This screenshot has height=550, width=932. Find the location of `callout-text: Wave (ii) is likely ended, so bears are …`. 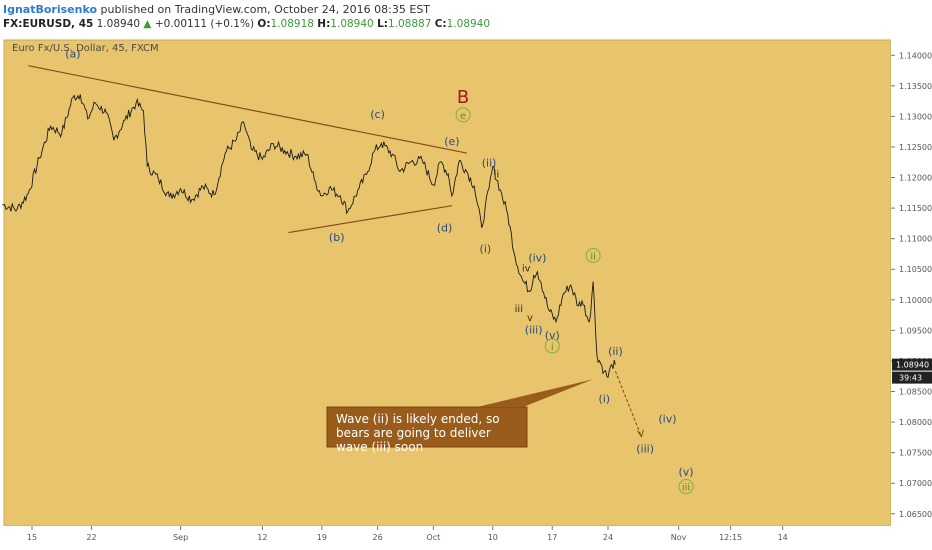

callout-text: Wave (ii) is likely ended, so bears are … is located at coordinates (418, 433).